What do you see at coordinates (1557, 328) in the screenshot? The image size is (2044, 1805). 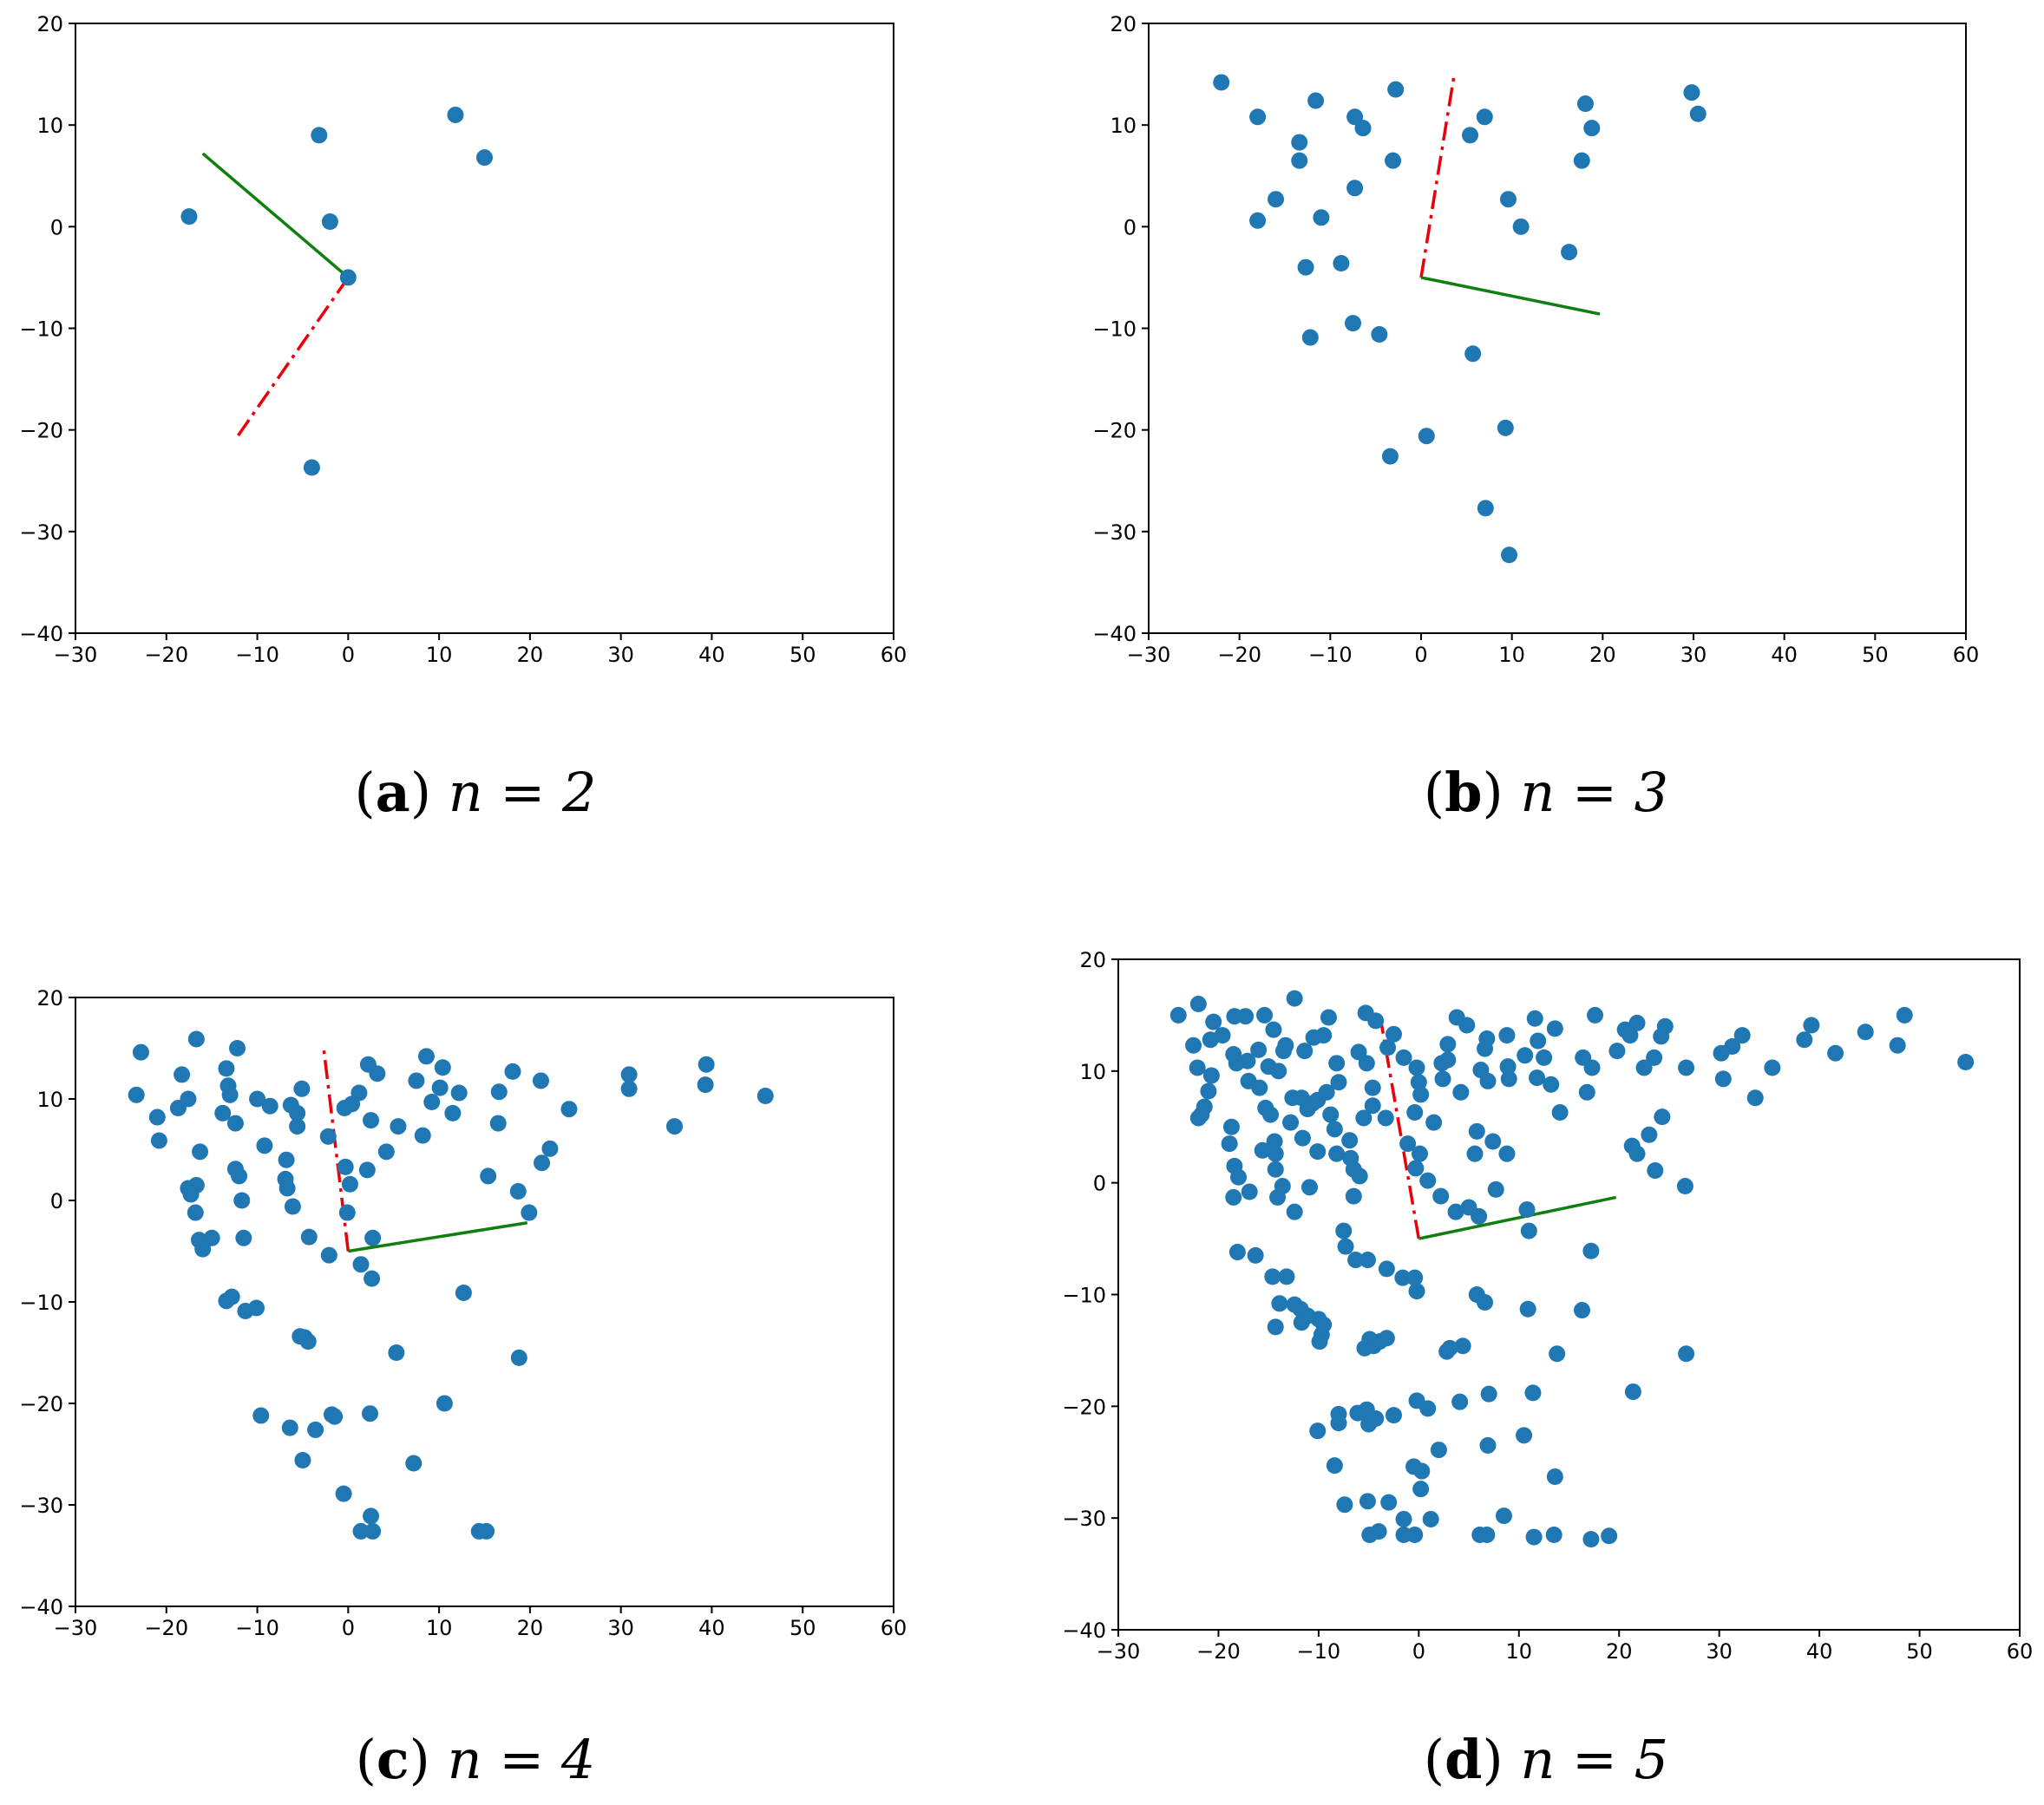 I see `plot-frame` at bounding box center [1557, 328].